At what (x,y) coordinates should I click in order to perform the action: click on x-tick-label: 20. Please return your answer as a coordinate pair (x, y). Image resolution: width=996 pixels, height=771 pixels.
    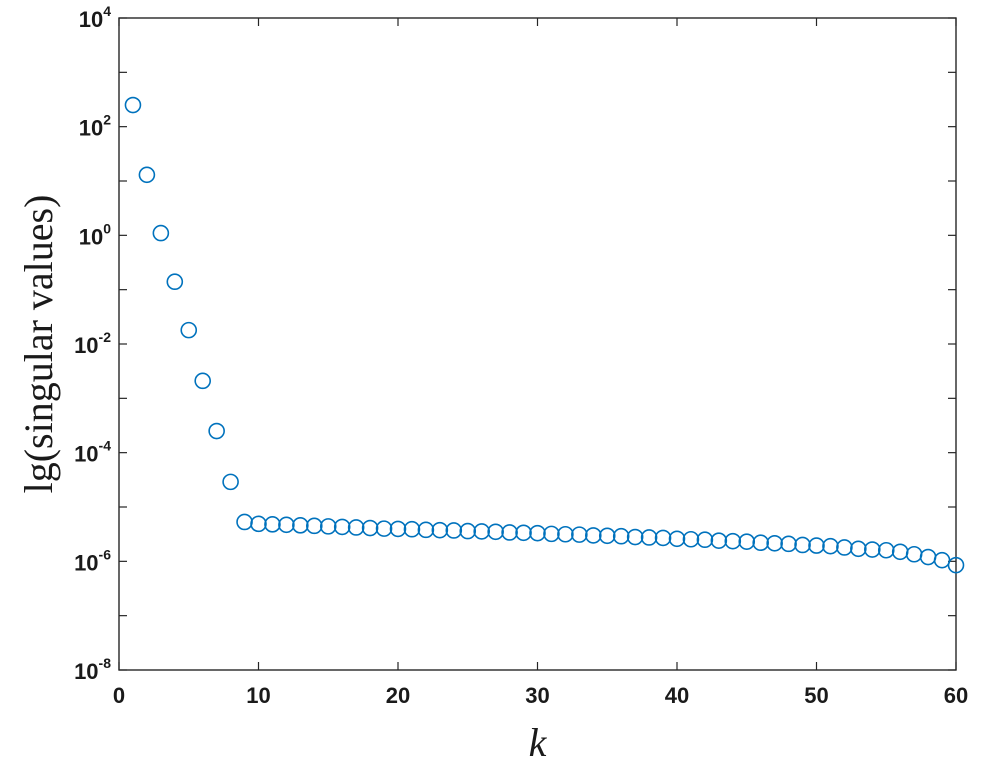
    Looking at the image, I should click on (398, 695).